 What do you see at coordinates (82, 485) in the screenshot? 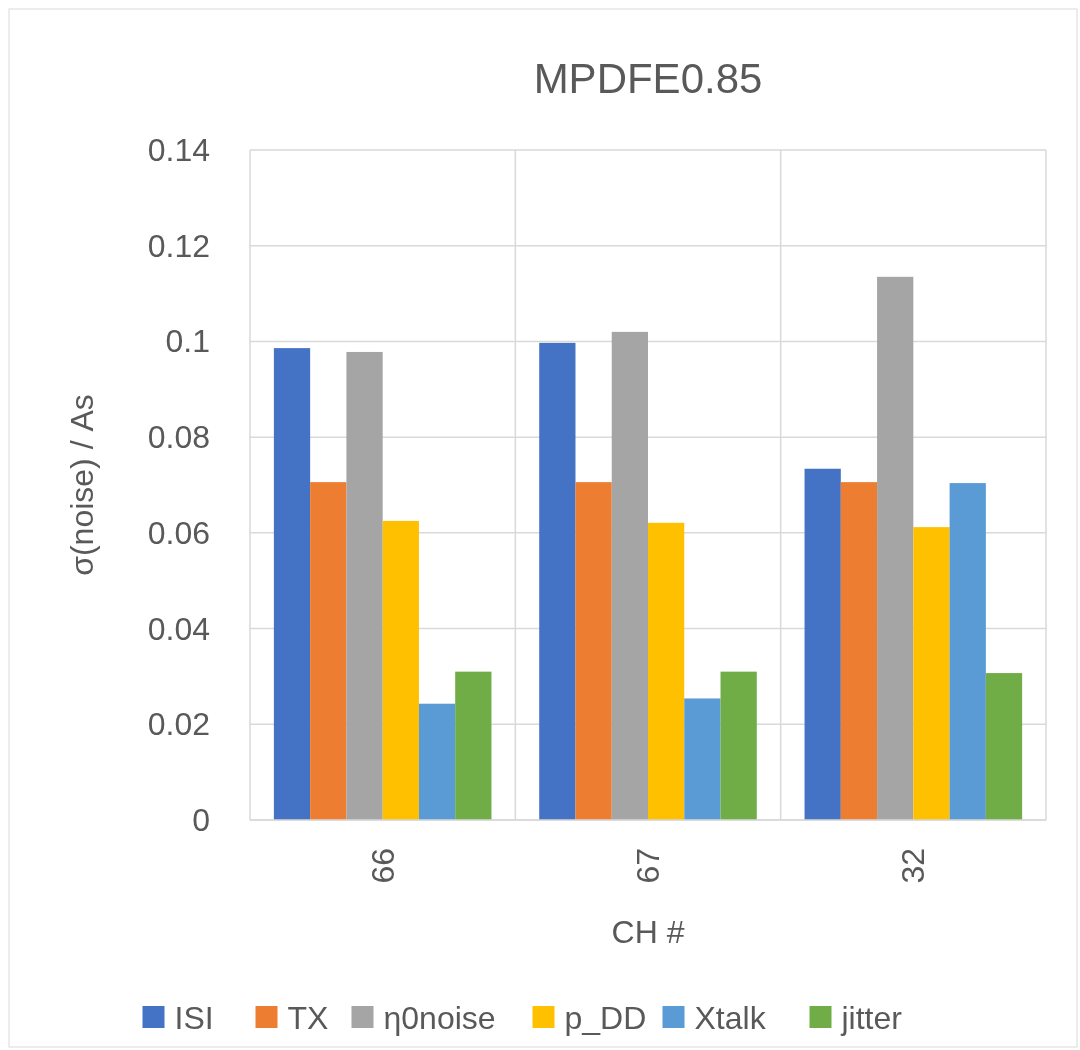
I see `y-axis-title: σ(noise) / As` at bounding box center [82, 485].